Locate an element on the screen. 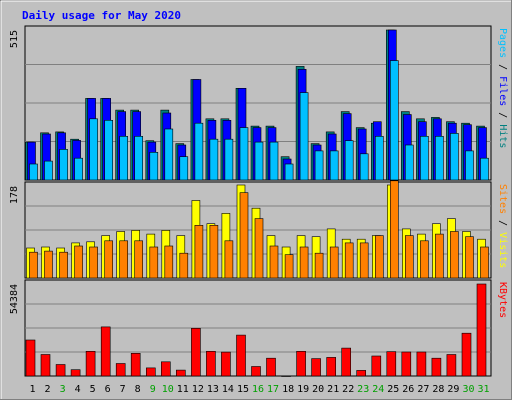  x-tick-label: 26 is located at coordinates (408, 389).